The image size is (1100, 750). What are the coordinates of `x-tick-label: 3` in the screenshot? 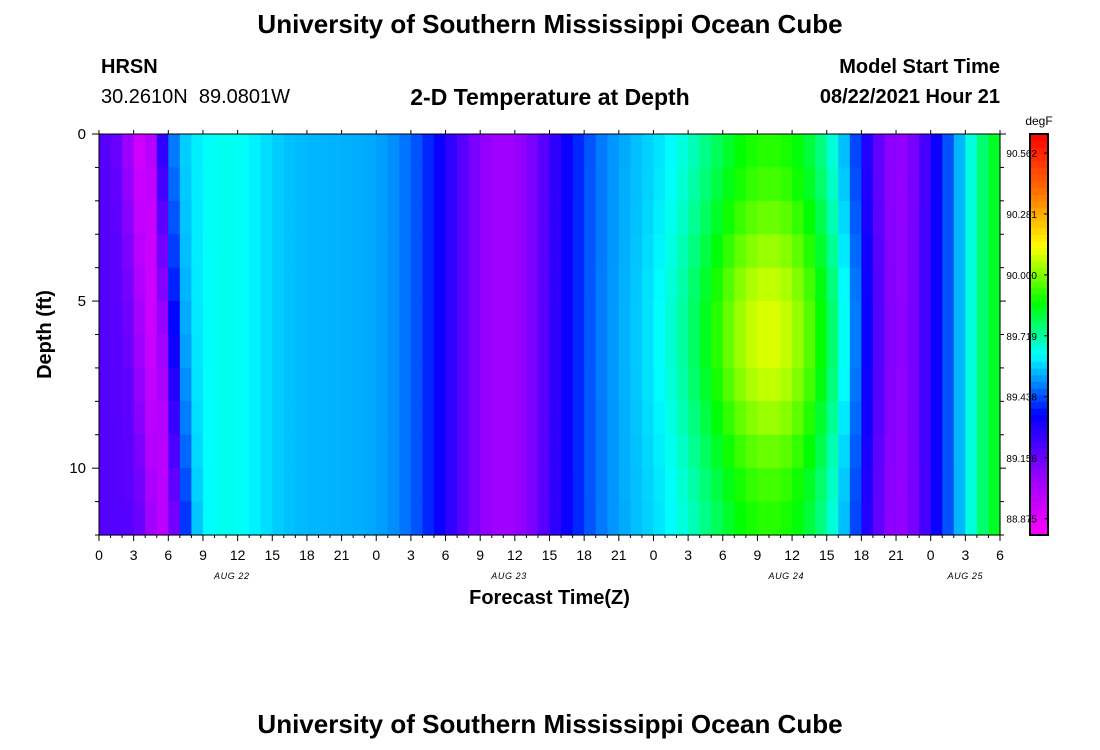 It's located at (965, 555).